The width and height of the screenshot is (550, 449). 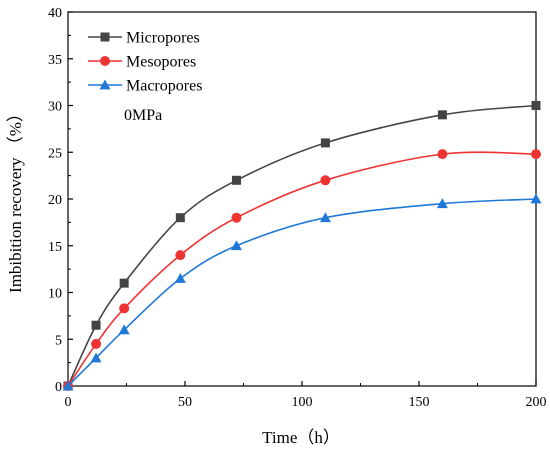 I want to click on legend: Micropores Mesopores Macropores, so click(x=145, y=62).